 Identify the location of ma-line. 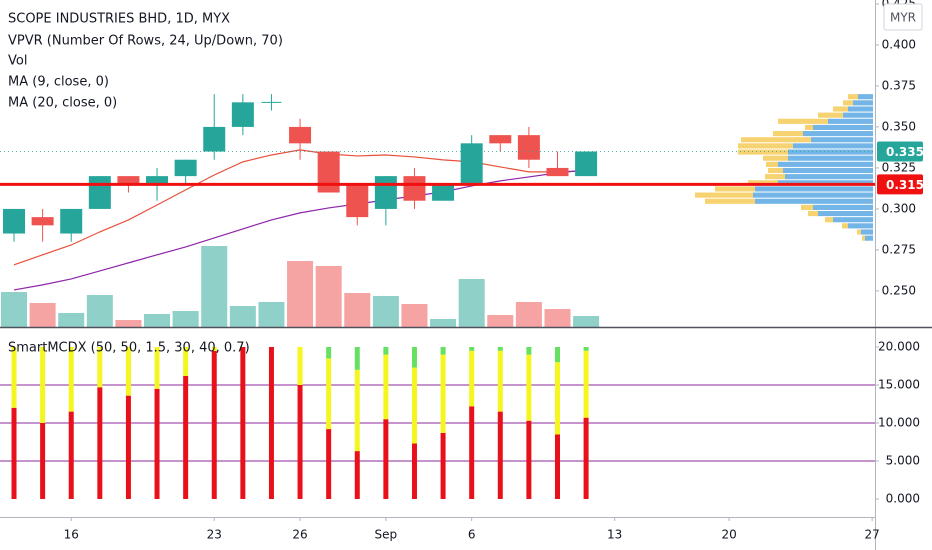
(300, 230).